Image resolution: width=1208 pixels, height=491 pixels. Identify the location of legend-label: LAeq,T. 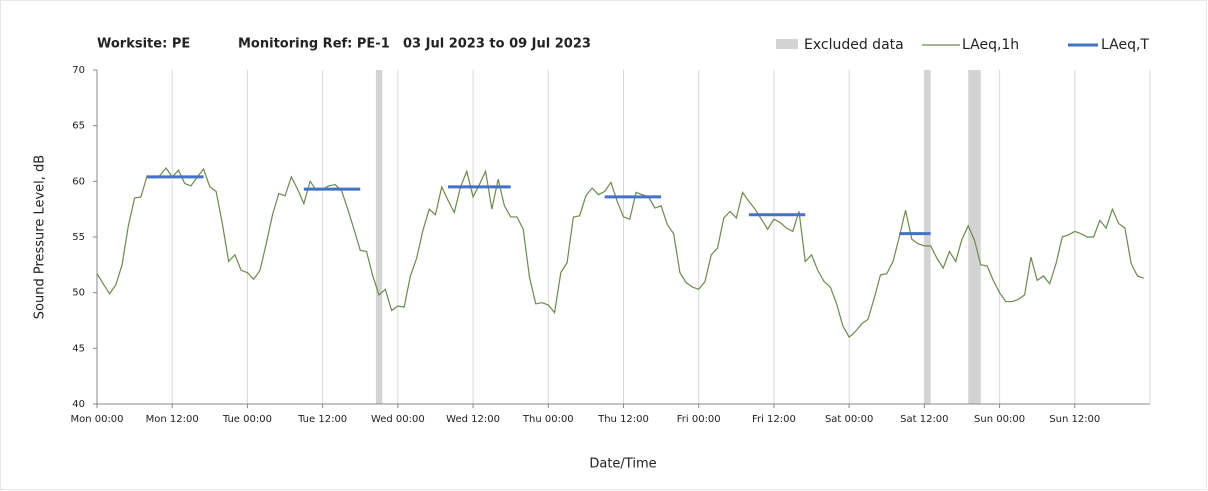
(1125, 45).